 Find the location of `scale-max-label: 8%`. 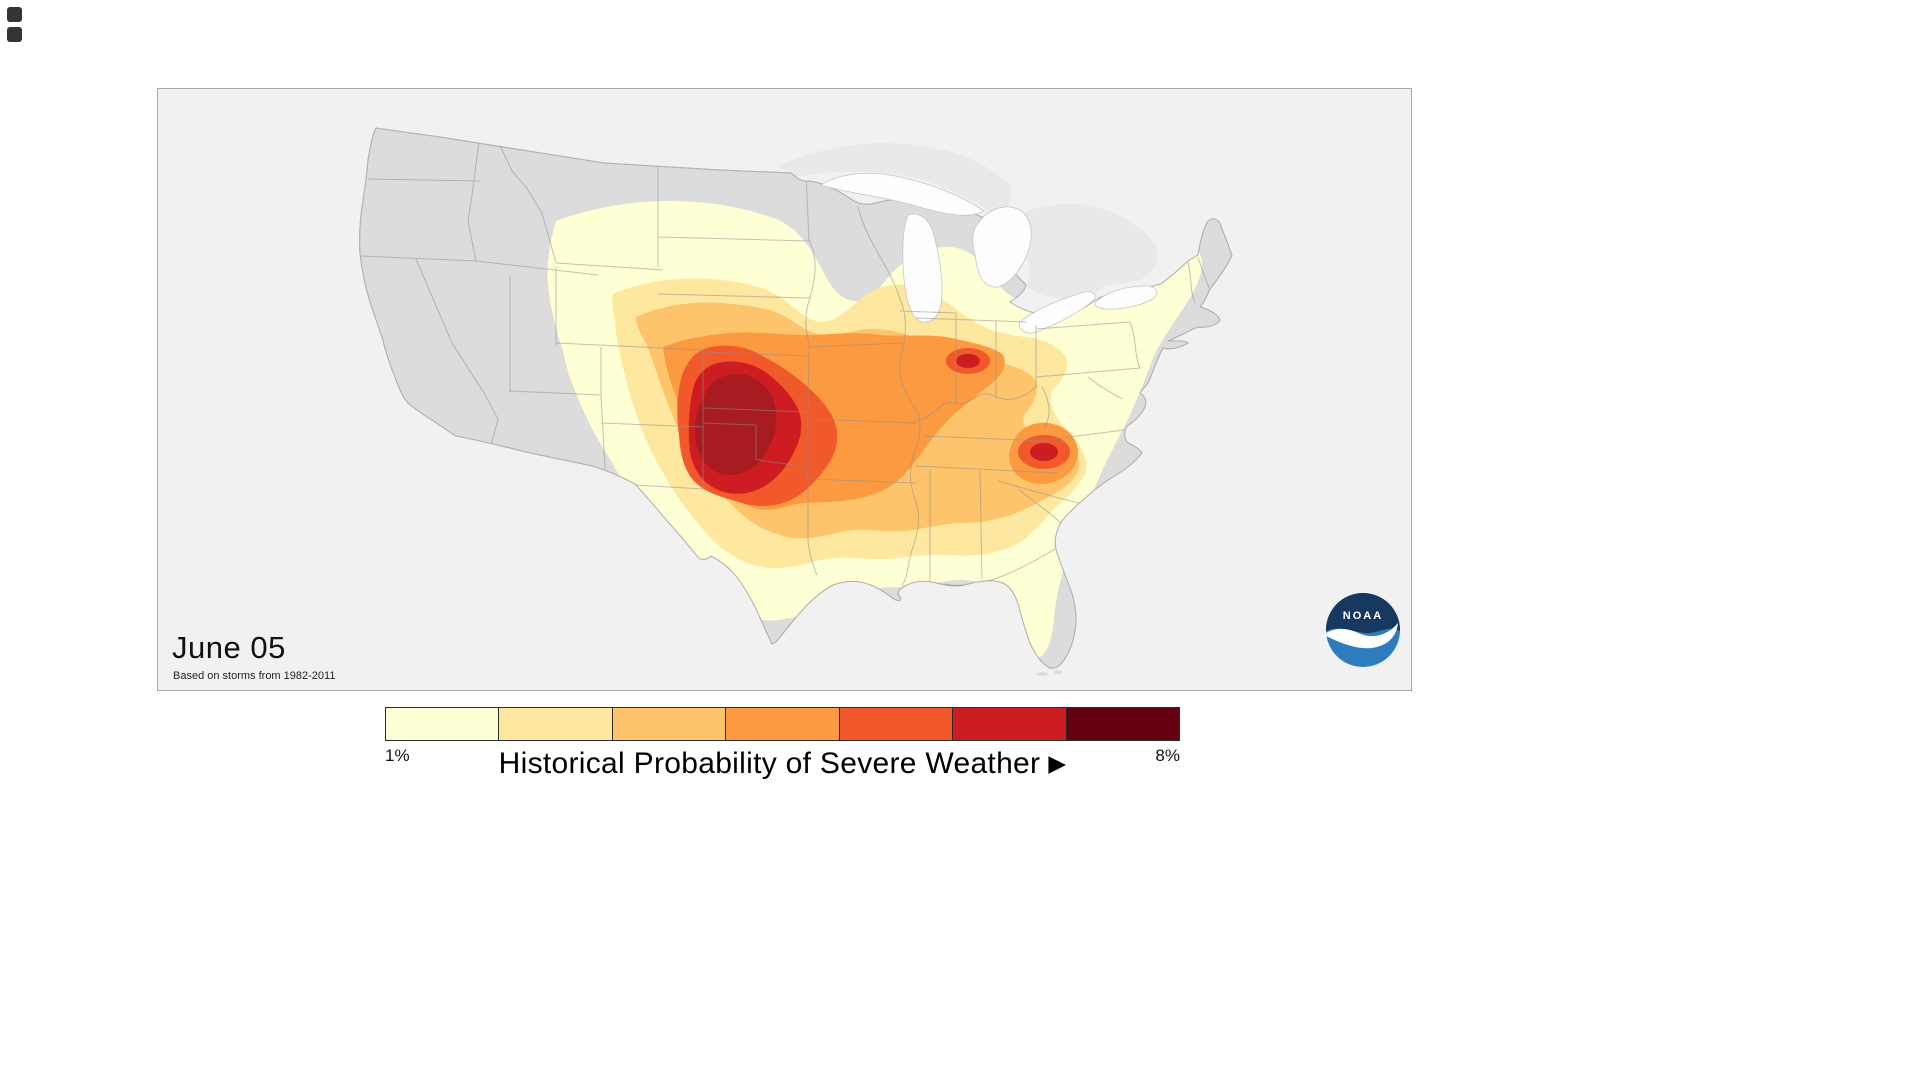

scale-max-label: 8% is located at coordinates (1167, 755).